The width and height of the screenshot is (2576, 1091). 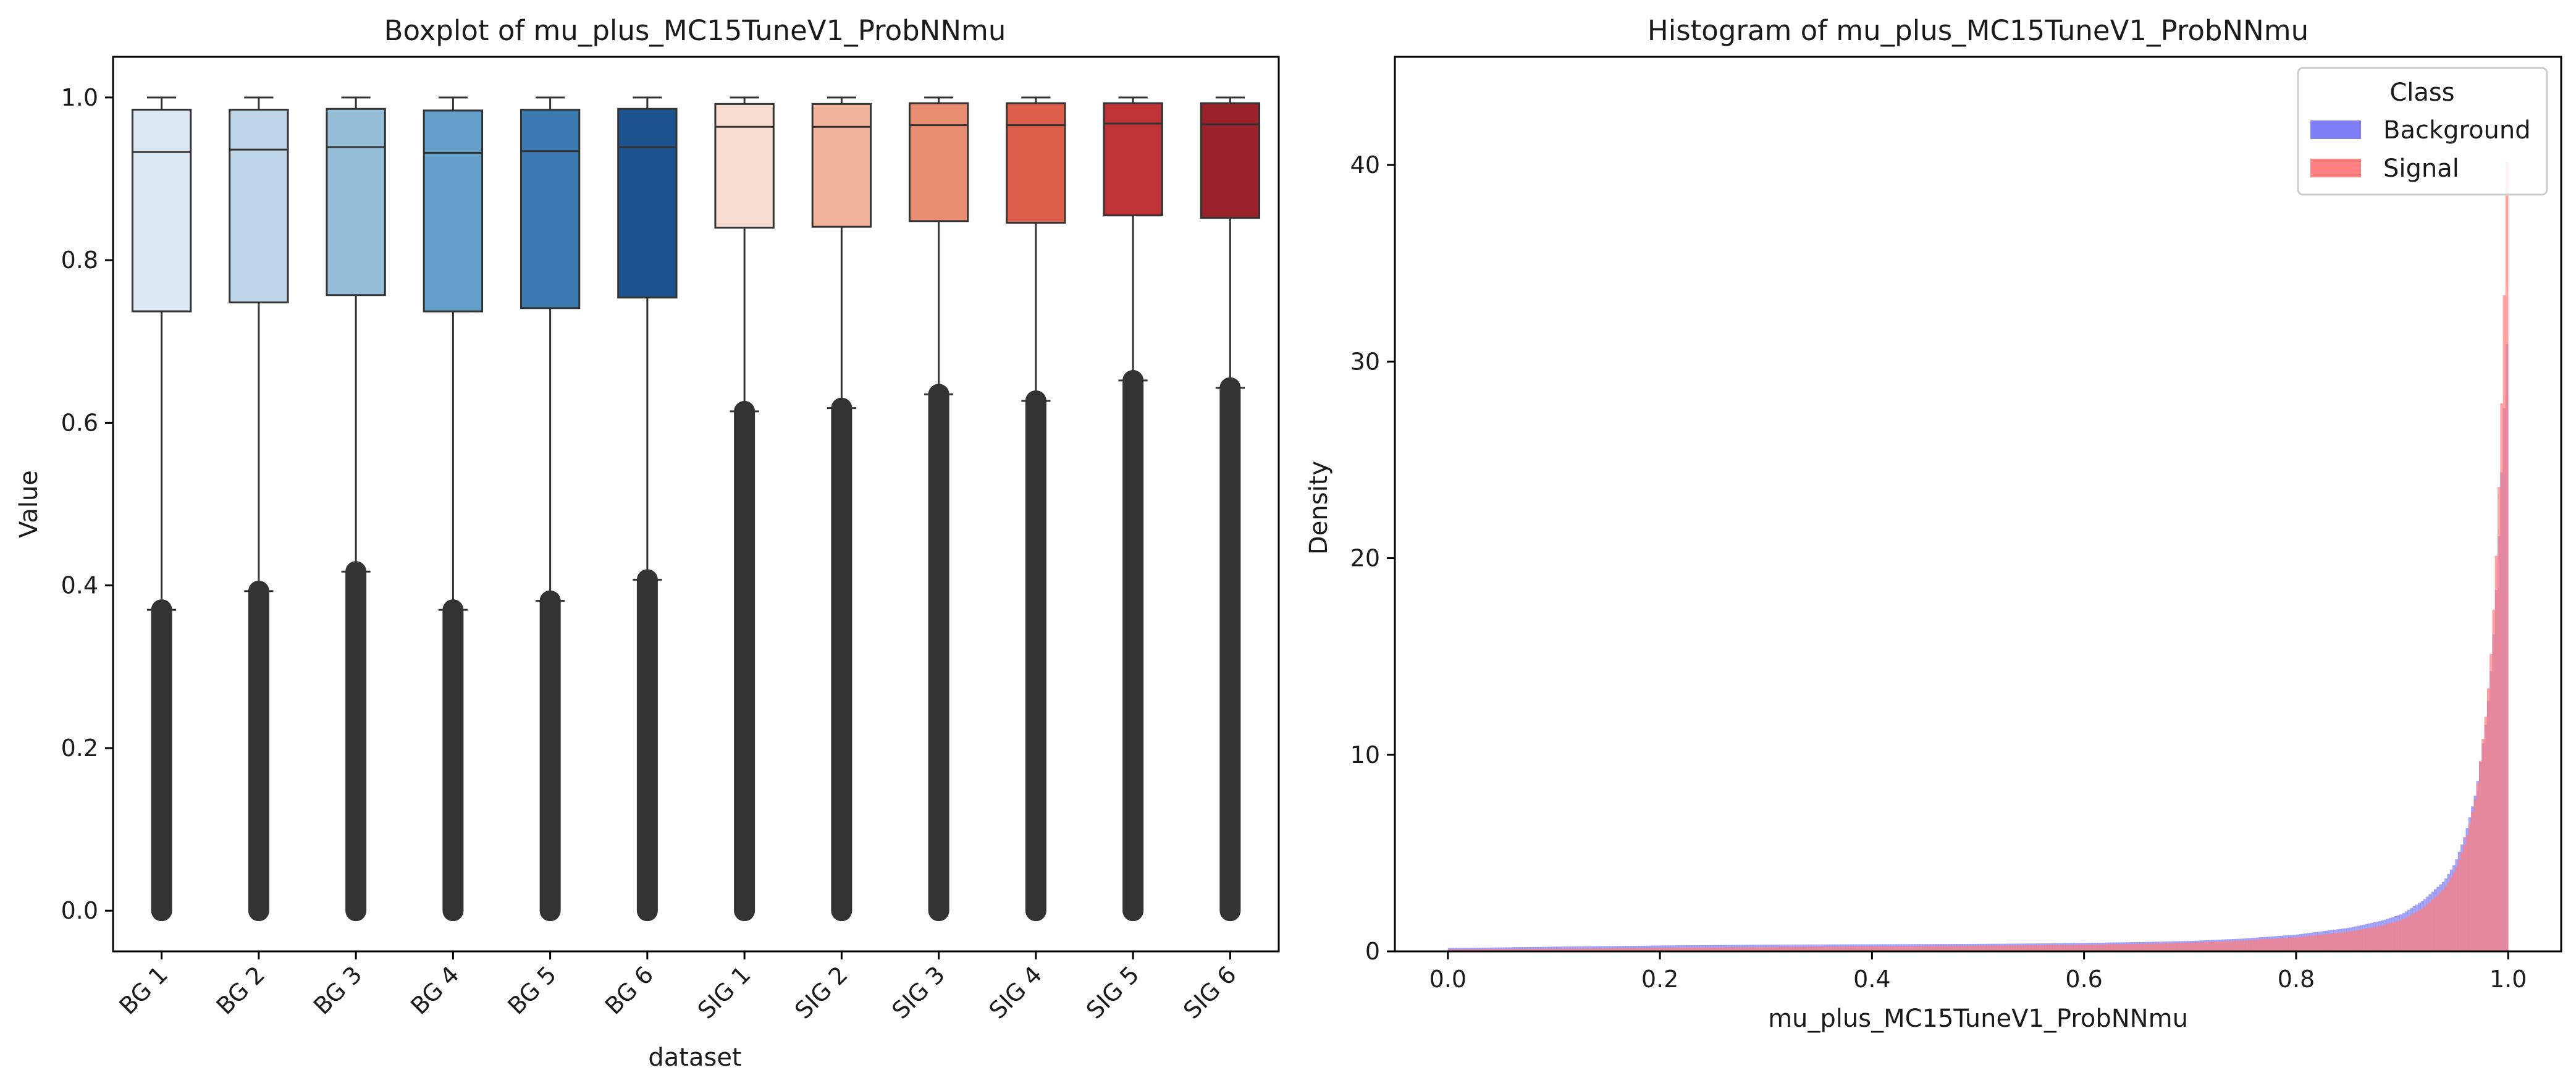 I want to click on histogram-x-tick-label: 0.6, so click(x=2083, y=979).